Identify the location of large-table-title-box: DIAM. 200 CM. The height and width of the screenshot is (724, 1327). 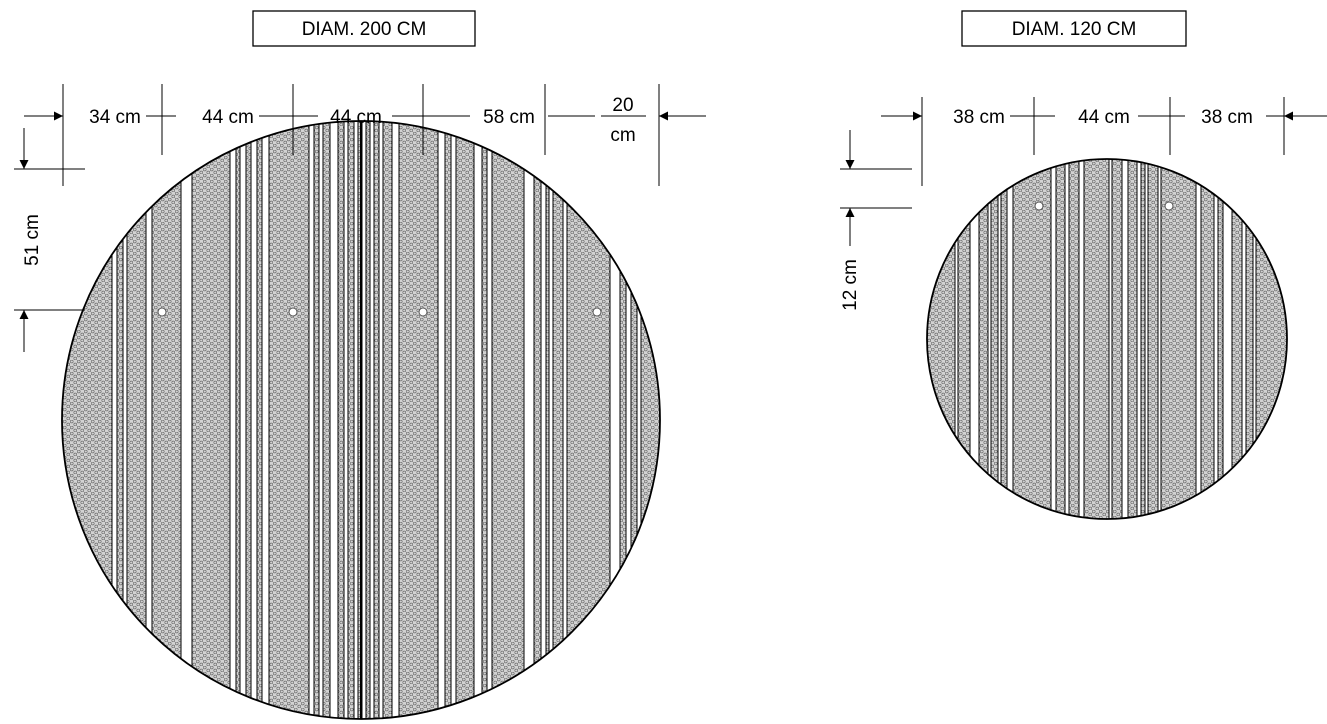
(364, 28).